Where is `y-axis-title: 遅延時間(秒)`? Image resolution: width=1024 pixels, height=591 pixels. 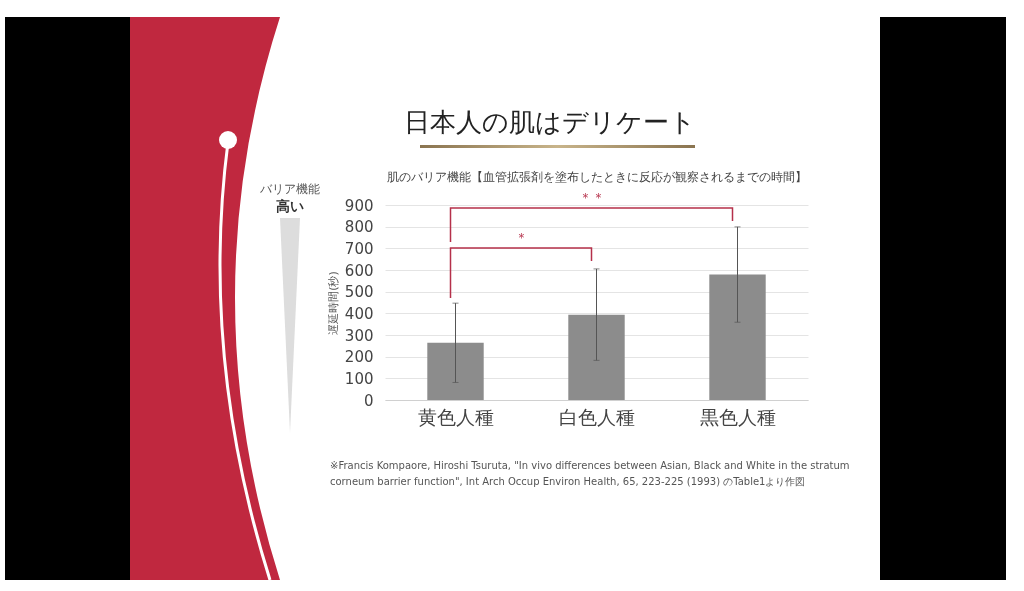 y-axis-title: 遅延時間(秒) is located at coordinates (333, 303).